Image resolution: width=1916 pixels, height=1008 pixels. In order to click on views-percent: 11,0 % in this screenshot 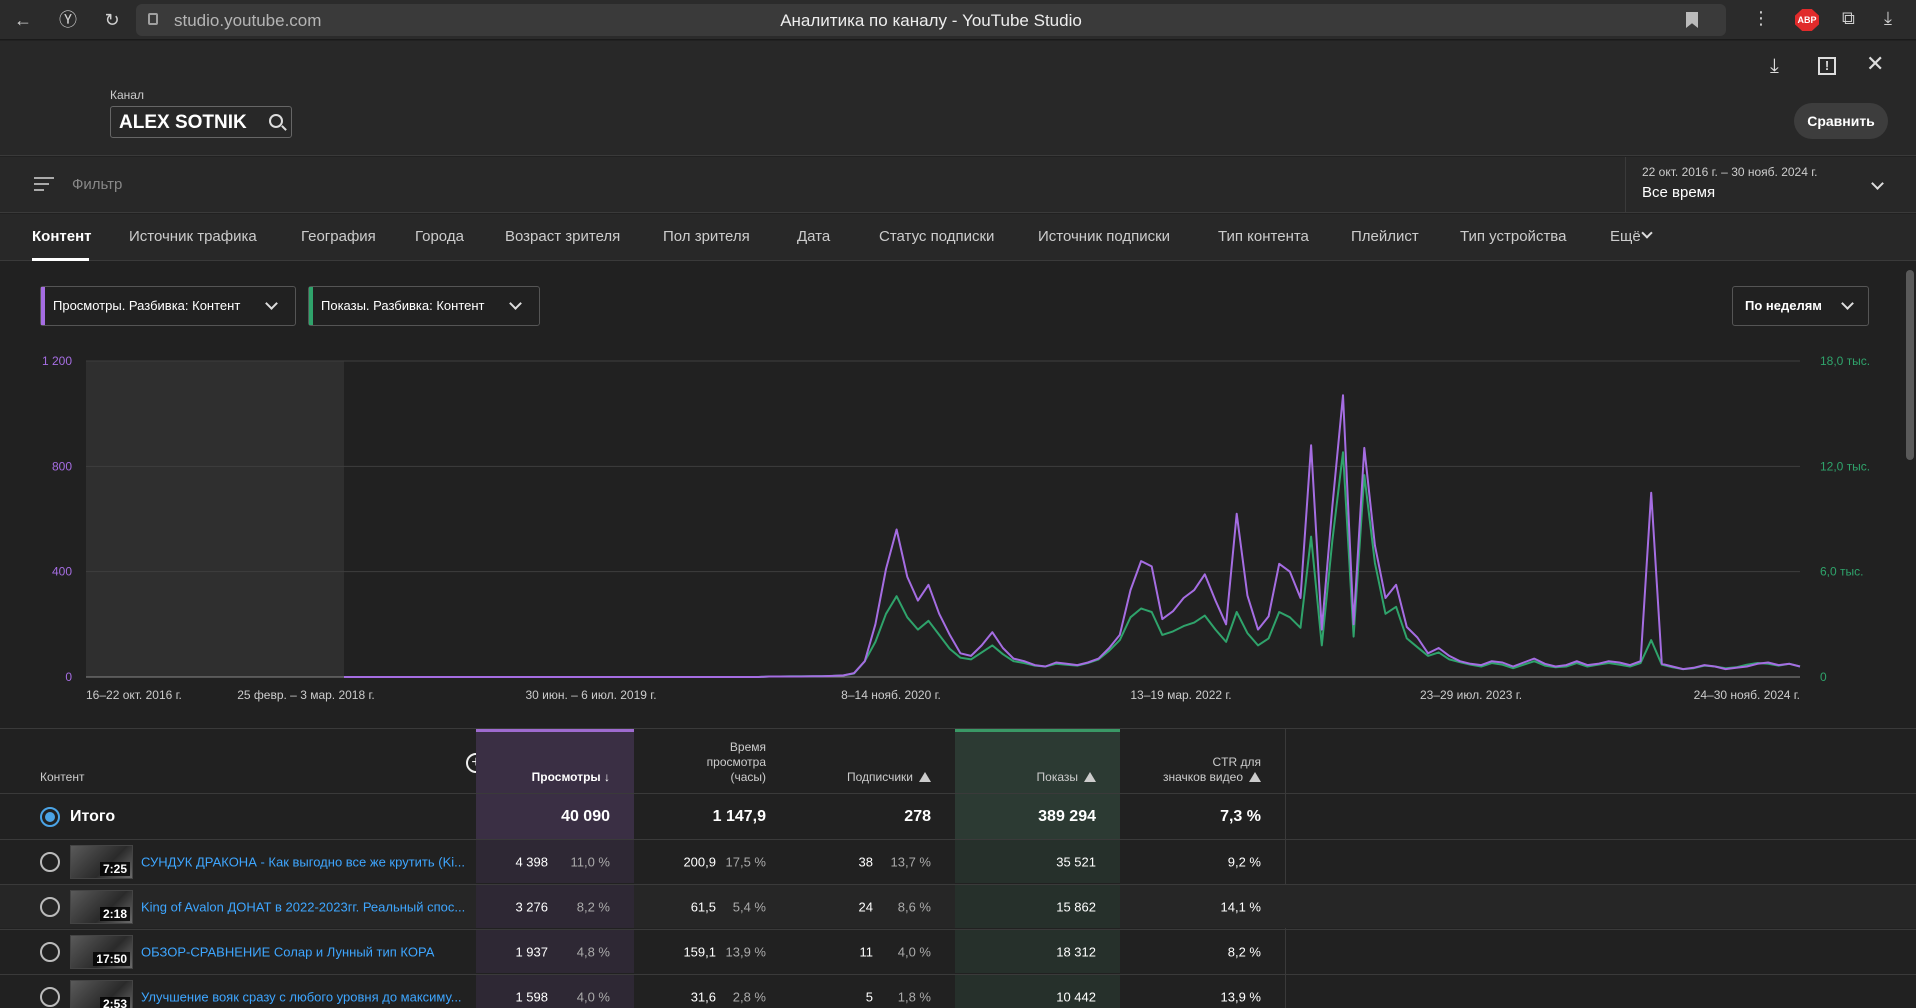, I will do `click(590, 861)`.